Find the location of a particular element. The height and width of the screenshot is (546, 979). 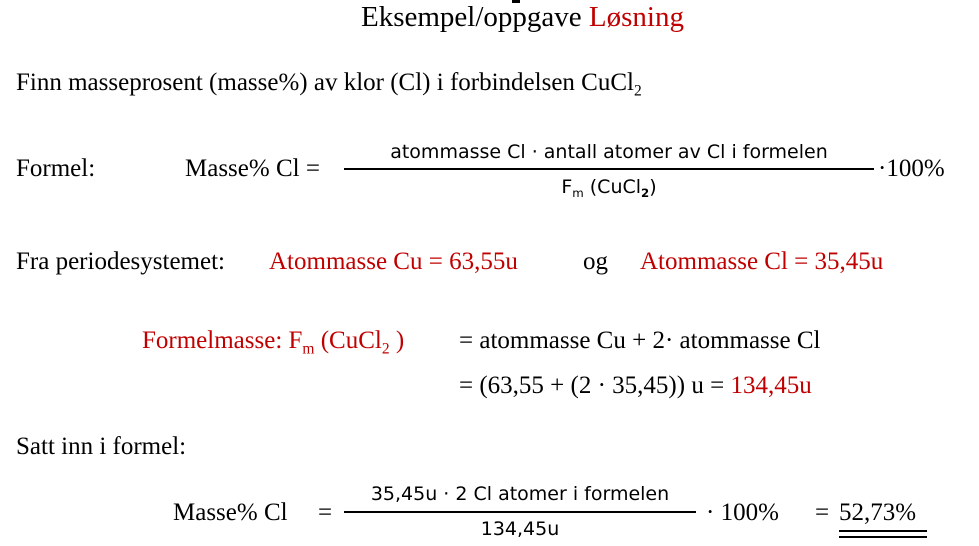

fm-label-compound: (CuCl is located at coordinates (348, 340).